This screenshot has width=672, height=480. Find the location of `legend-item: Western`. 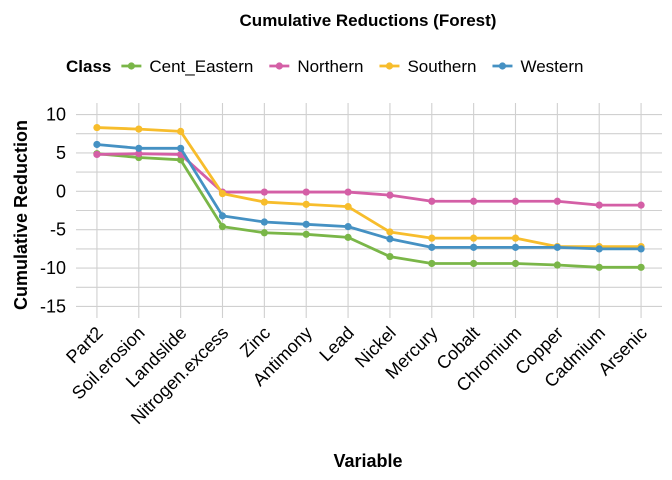

legend-item: Western is located at coordinates (537, 66).